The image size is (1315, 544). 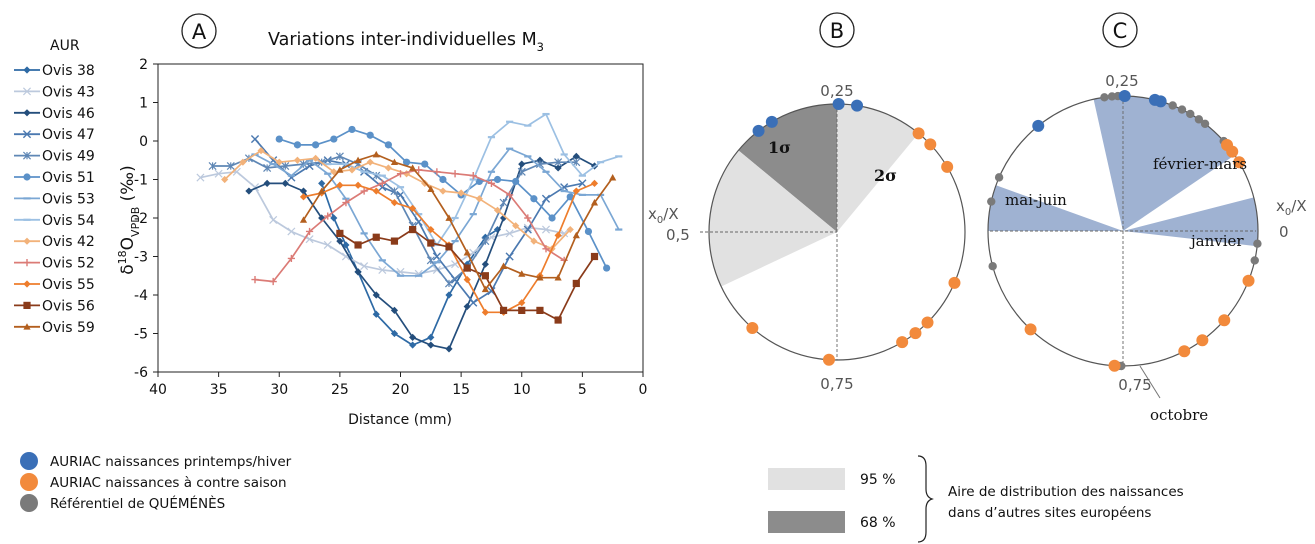 I want to click on x-tick-label: 15, so click(x=461, y=390).